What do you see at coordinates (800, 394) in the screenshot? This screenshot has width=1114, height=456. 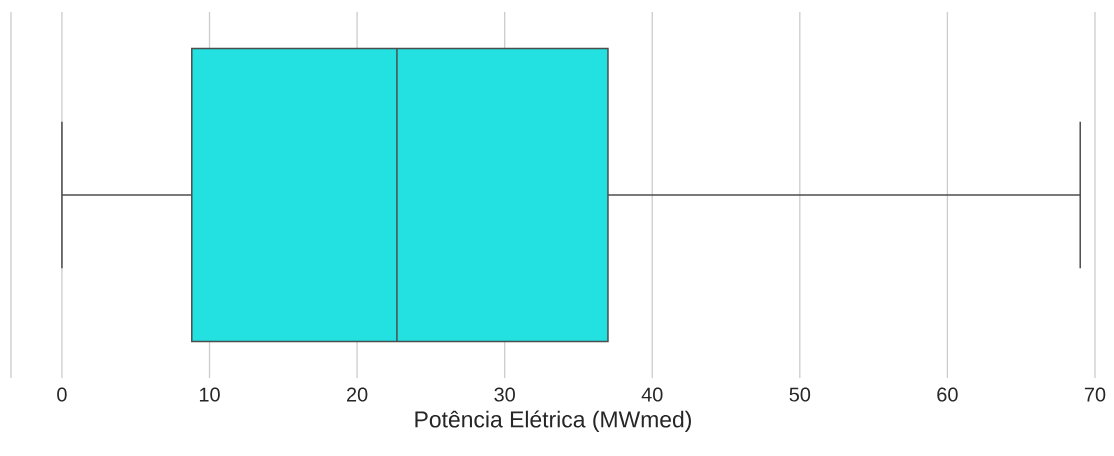 I see `x-tick-label: 50` at bounding box center [800, 394].